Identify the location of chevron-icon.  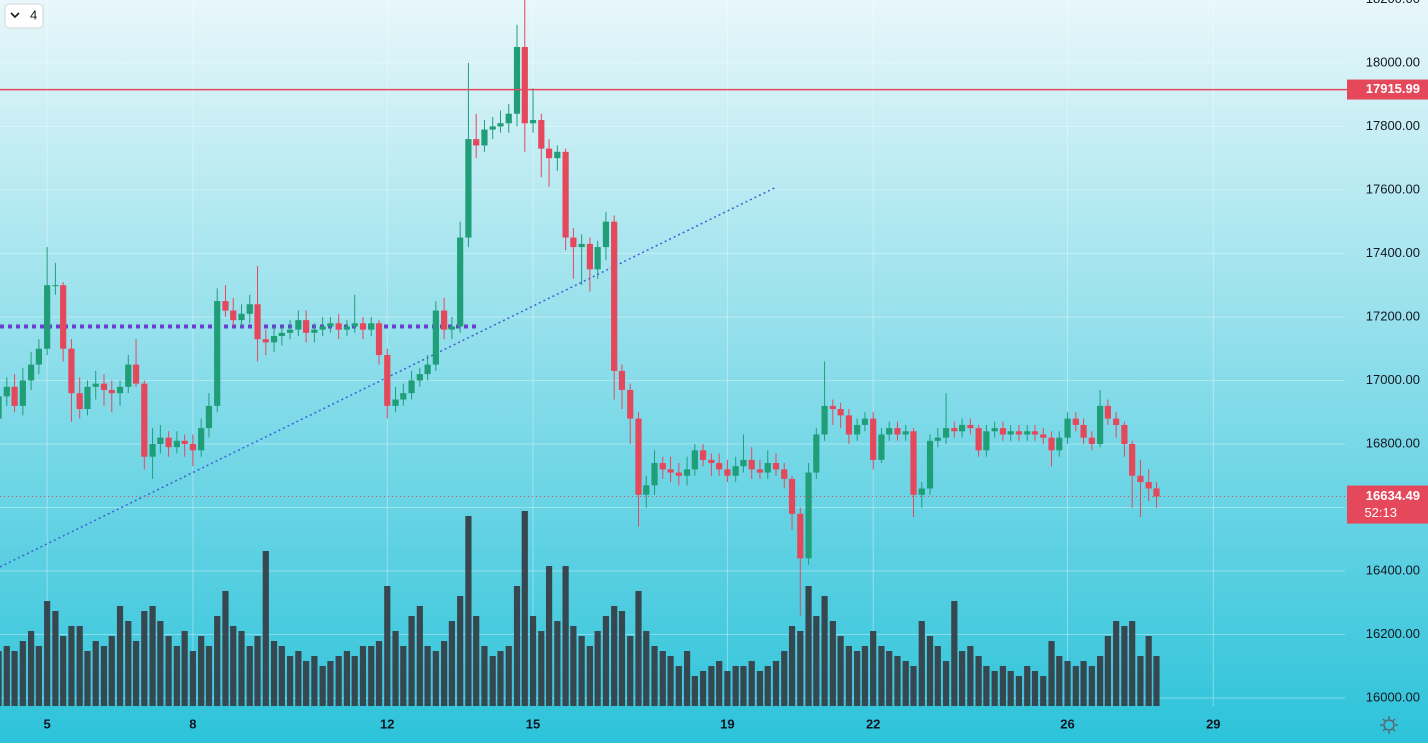
(15, 15).